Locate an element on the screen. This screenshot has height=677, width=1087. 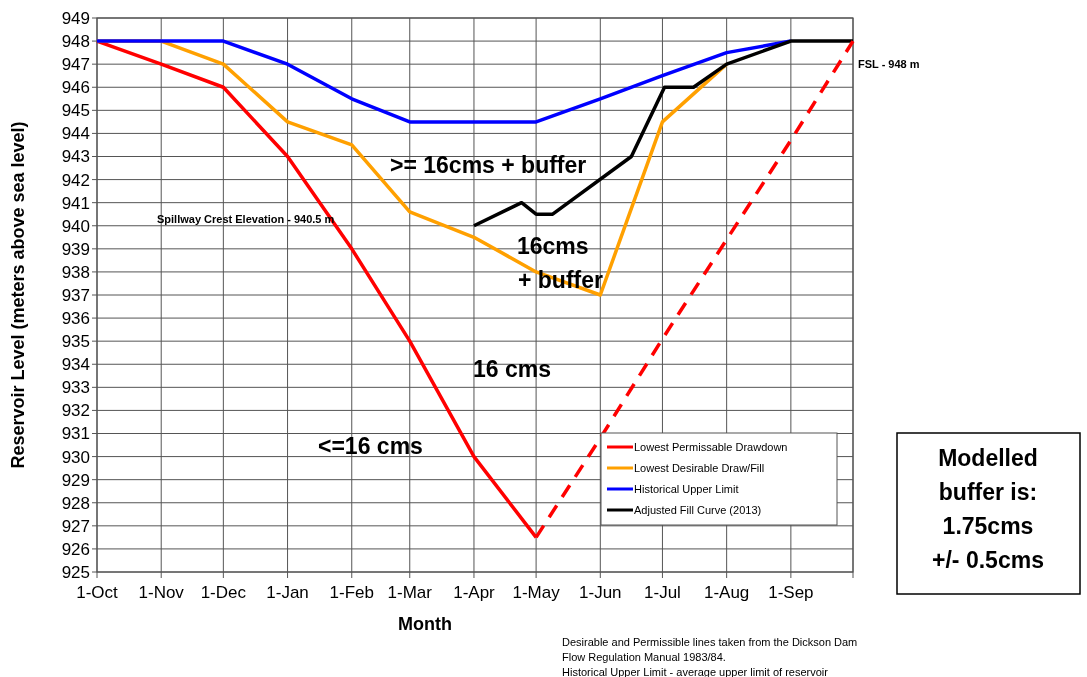
y-tick-label: 930 is located at coordinates (75, 457).